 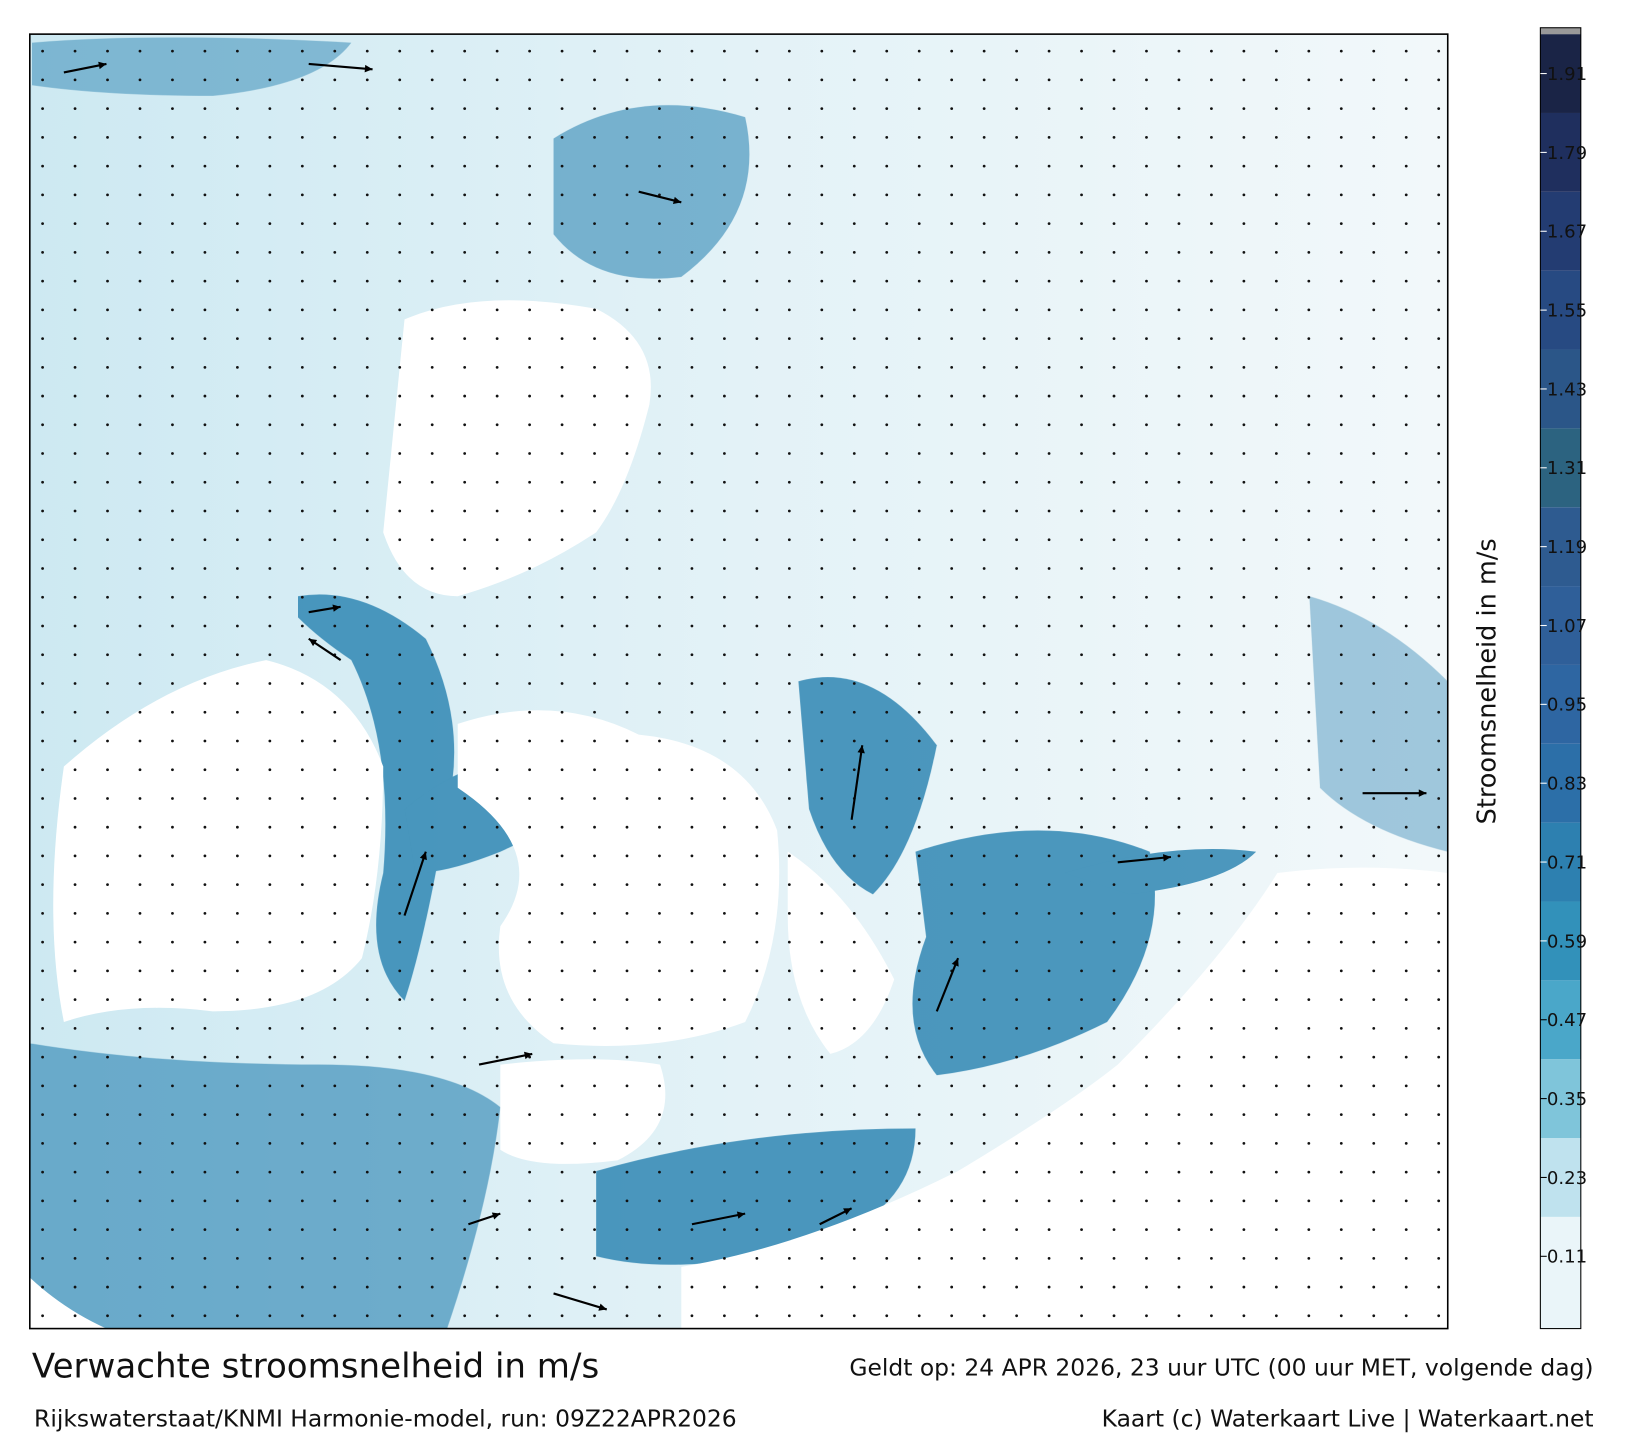 I want to click on colorbar-band, so click(x=1560, y=783).